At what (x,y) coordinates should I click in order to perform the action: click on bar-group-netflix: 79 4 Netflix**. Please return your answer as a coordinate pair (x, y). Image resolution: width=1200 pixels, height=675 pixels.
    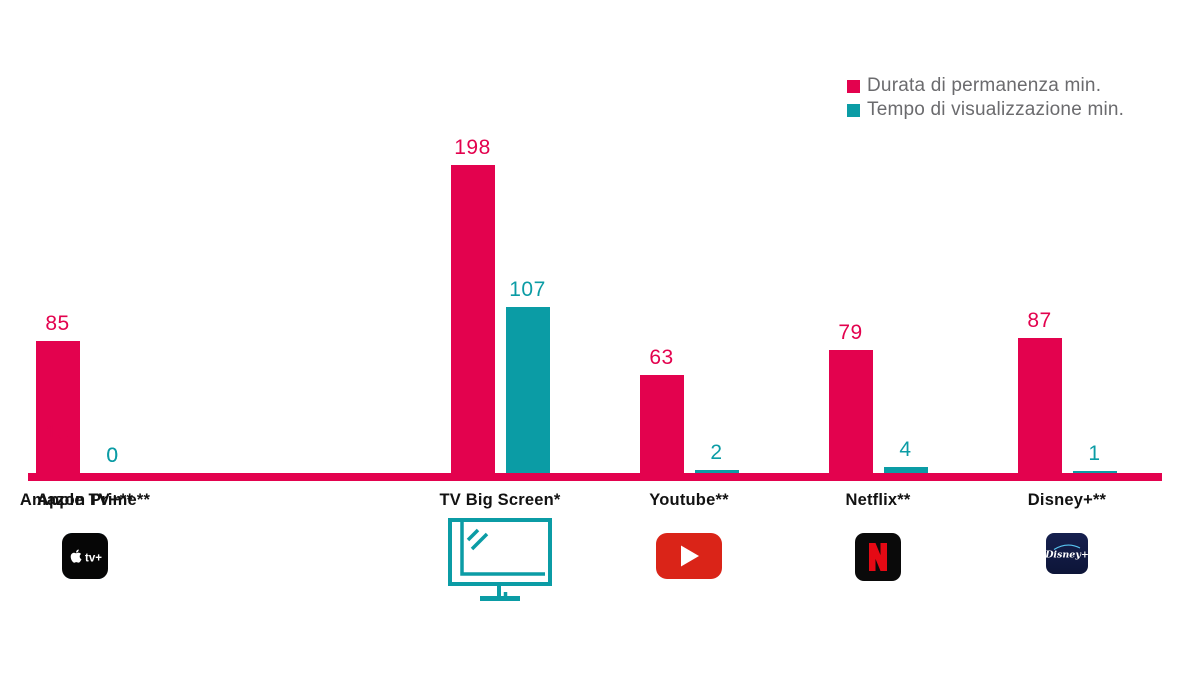
    Looking at the image, I should click on (878, 337).